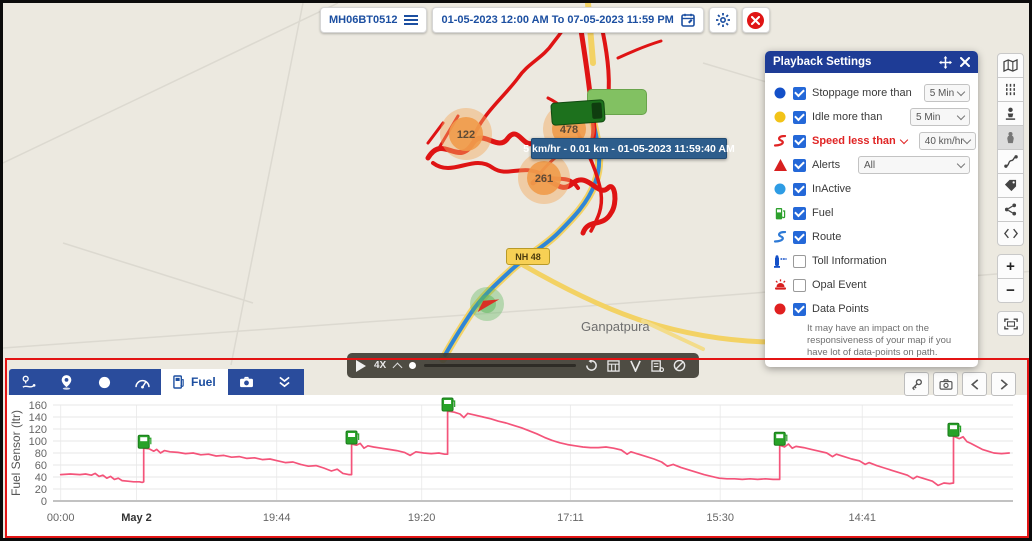 The image size is (1032, 541). I want to click on chart-y-axis-label: Fuel Sensor (ltr), so click(16, 453).